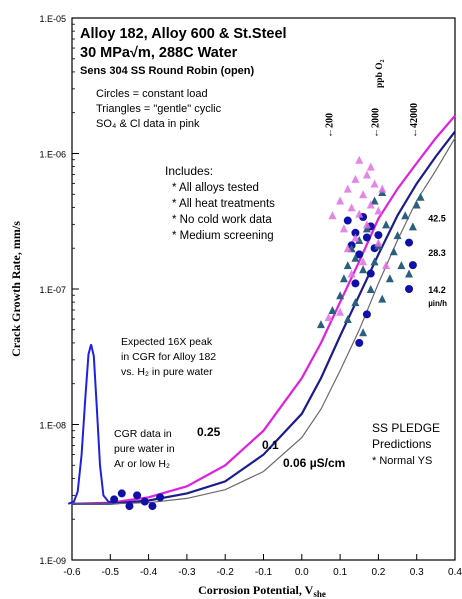  What do you see at coordinates (144, 449) in the screenshot?
I see `pure-water-annotation-line-2: pure water in` at bounding box center [144, 449].